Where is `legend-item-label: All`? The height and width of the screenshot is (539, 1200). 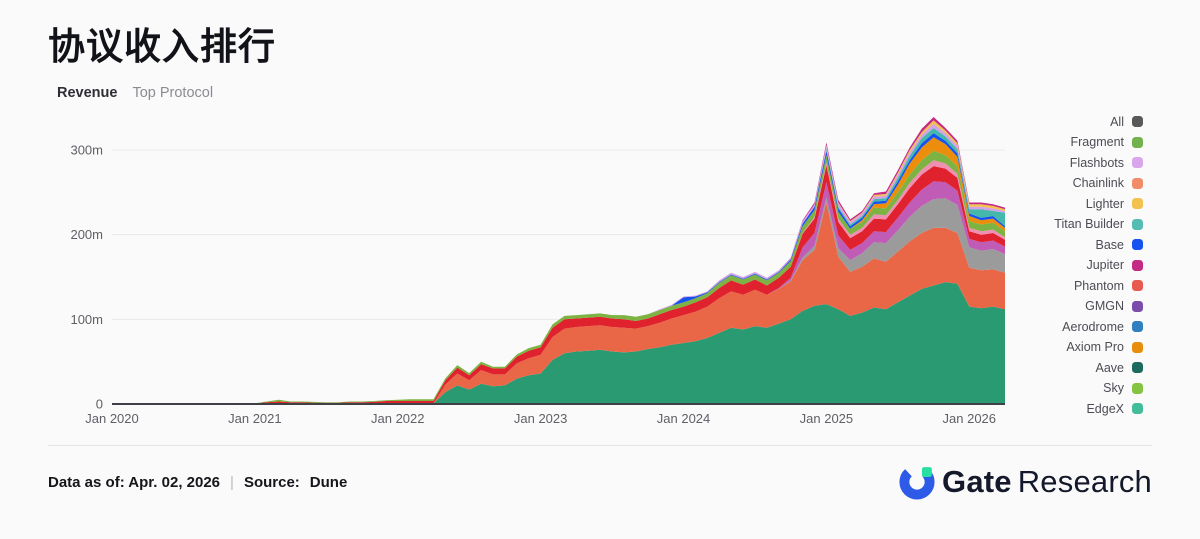
legend-item-label: All is located at coordinates (1117, 121).